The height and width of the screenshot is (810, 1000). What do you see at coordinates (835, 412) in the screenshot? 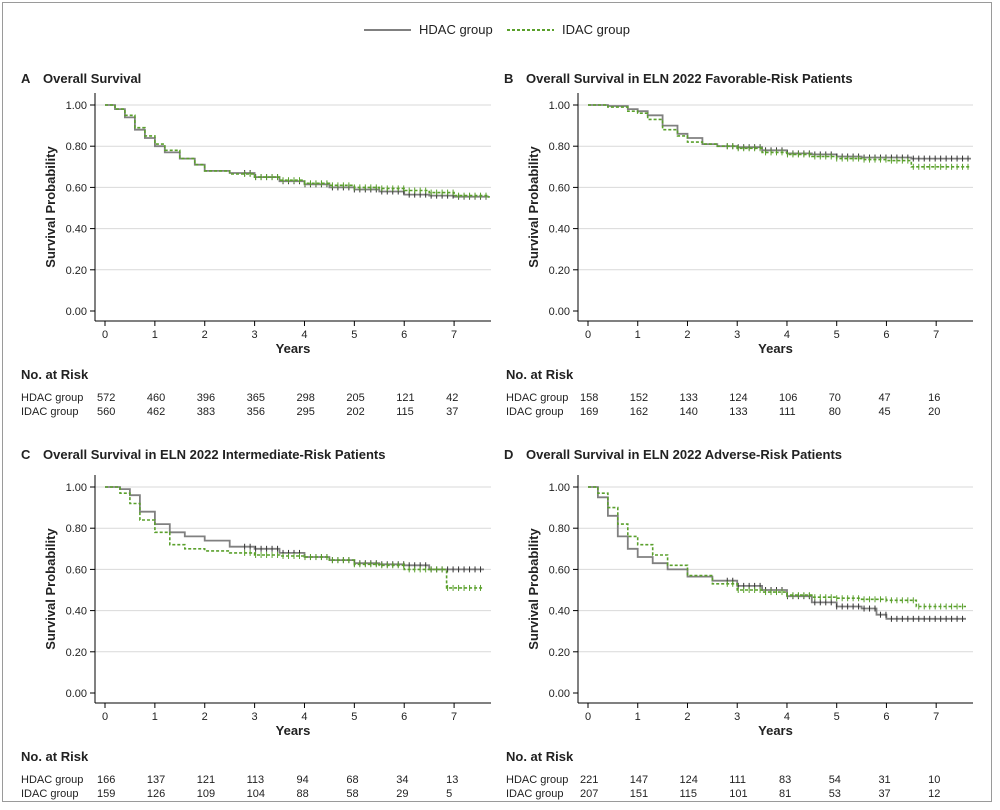
I see `at-risk-count: 80` at bounding box center [835, 412].